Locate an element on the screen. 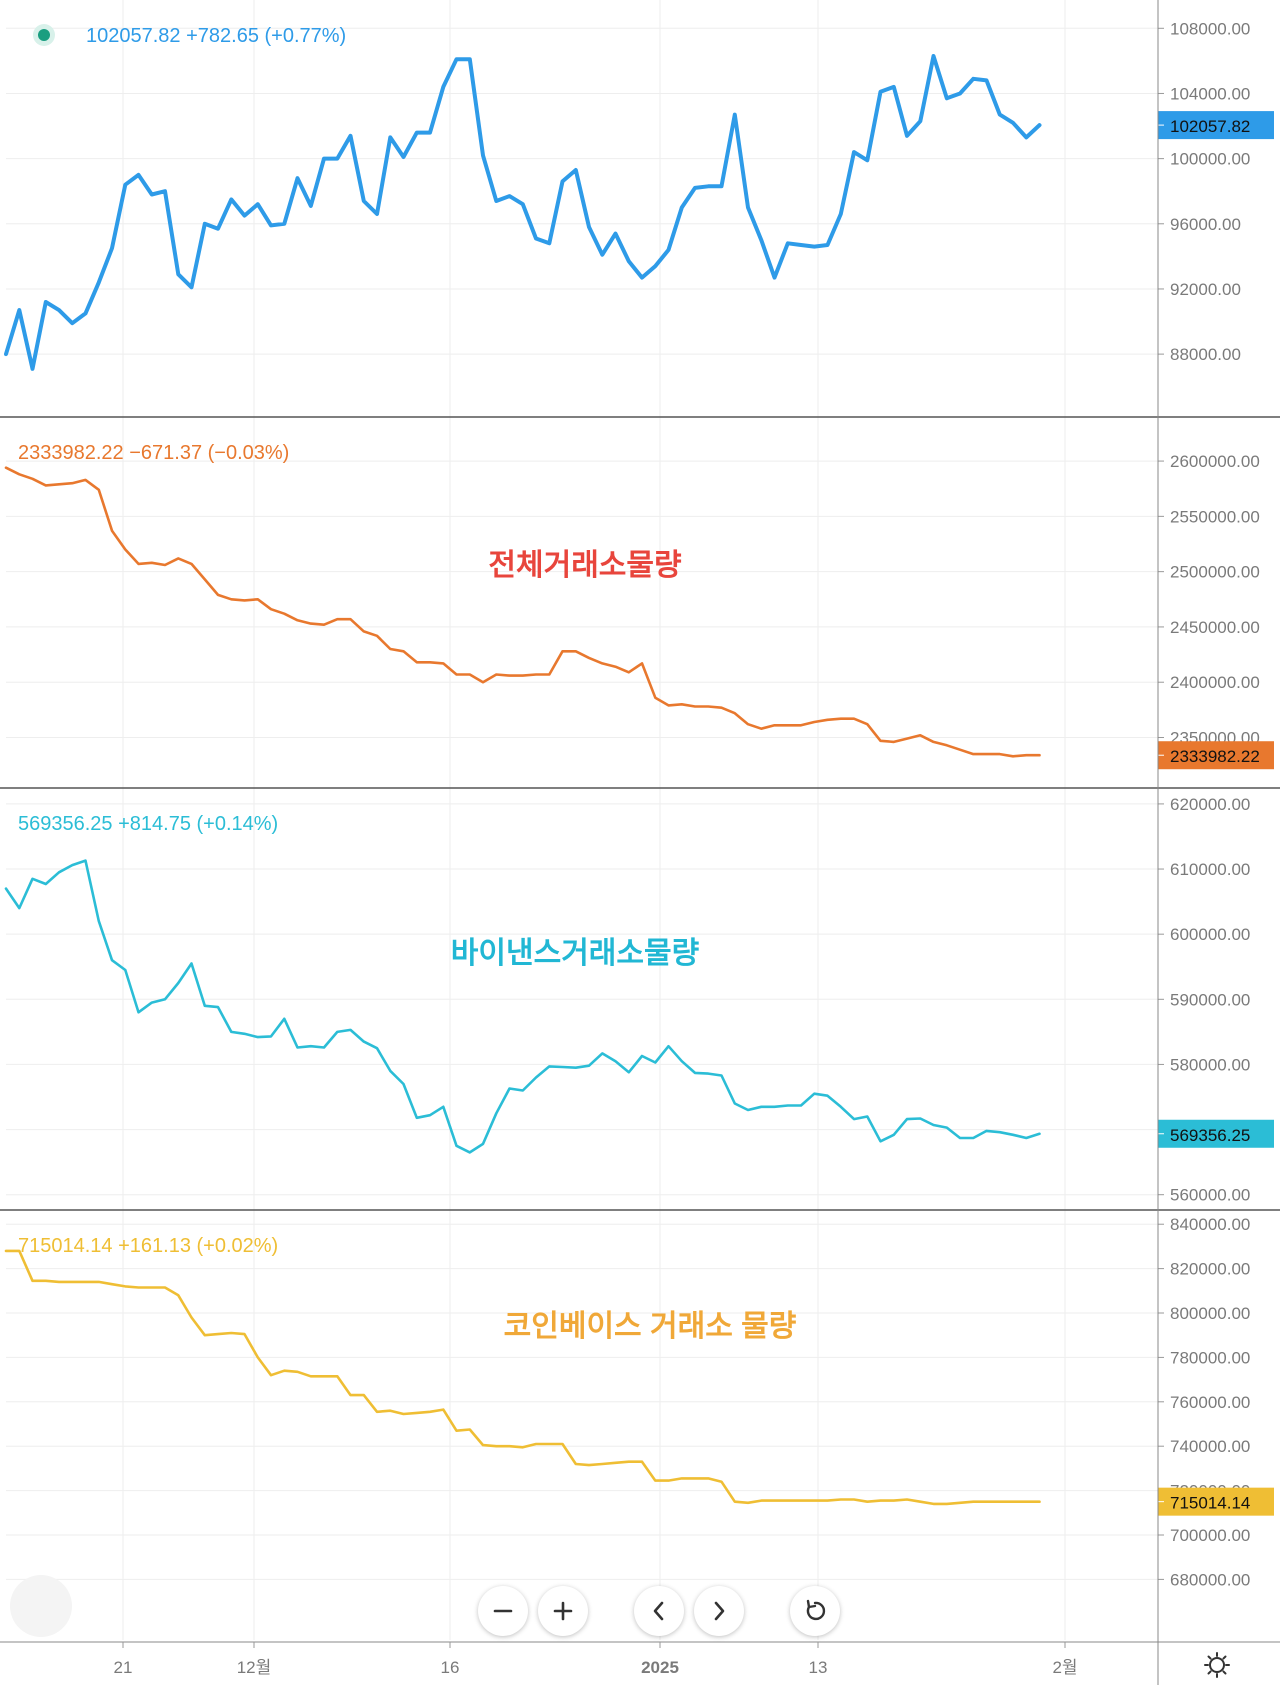  settings-button is located at coordinates (1217, 1665).